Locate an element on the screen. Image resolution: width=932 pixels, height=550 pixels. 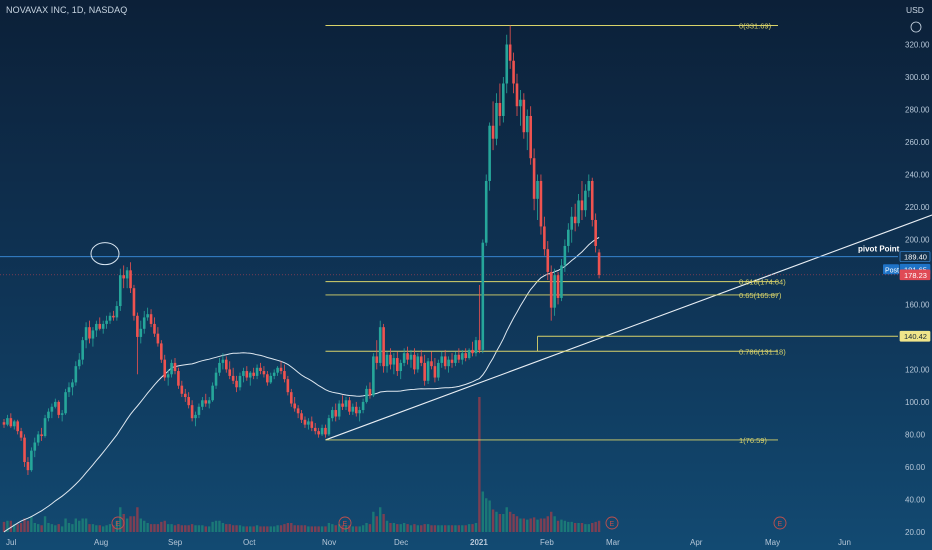
price-badge is located at coordinates (915, 275).